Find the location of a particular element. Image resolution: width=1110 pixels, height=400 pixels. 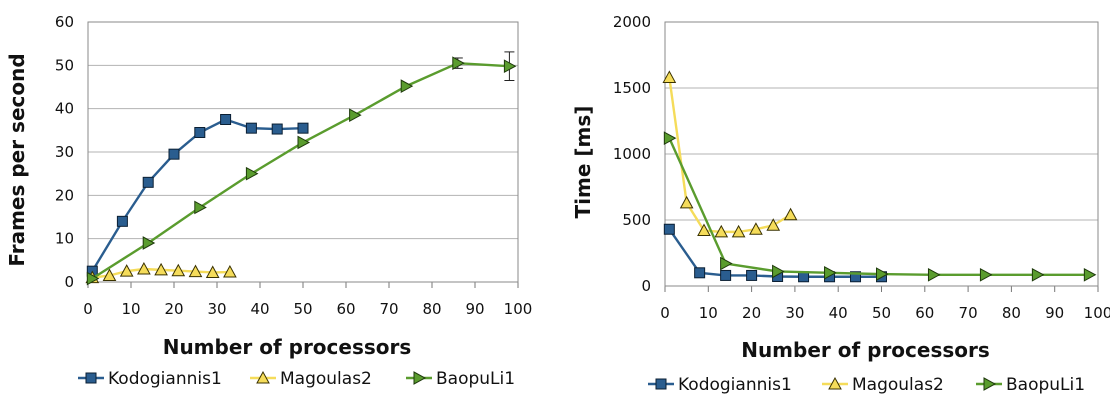

y-tick-label: 60 is located at coordinates (64, 22).